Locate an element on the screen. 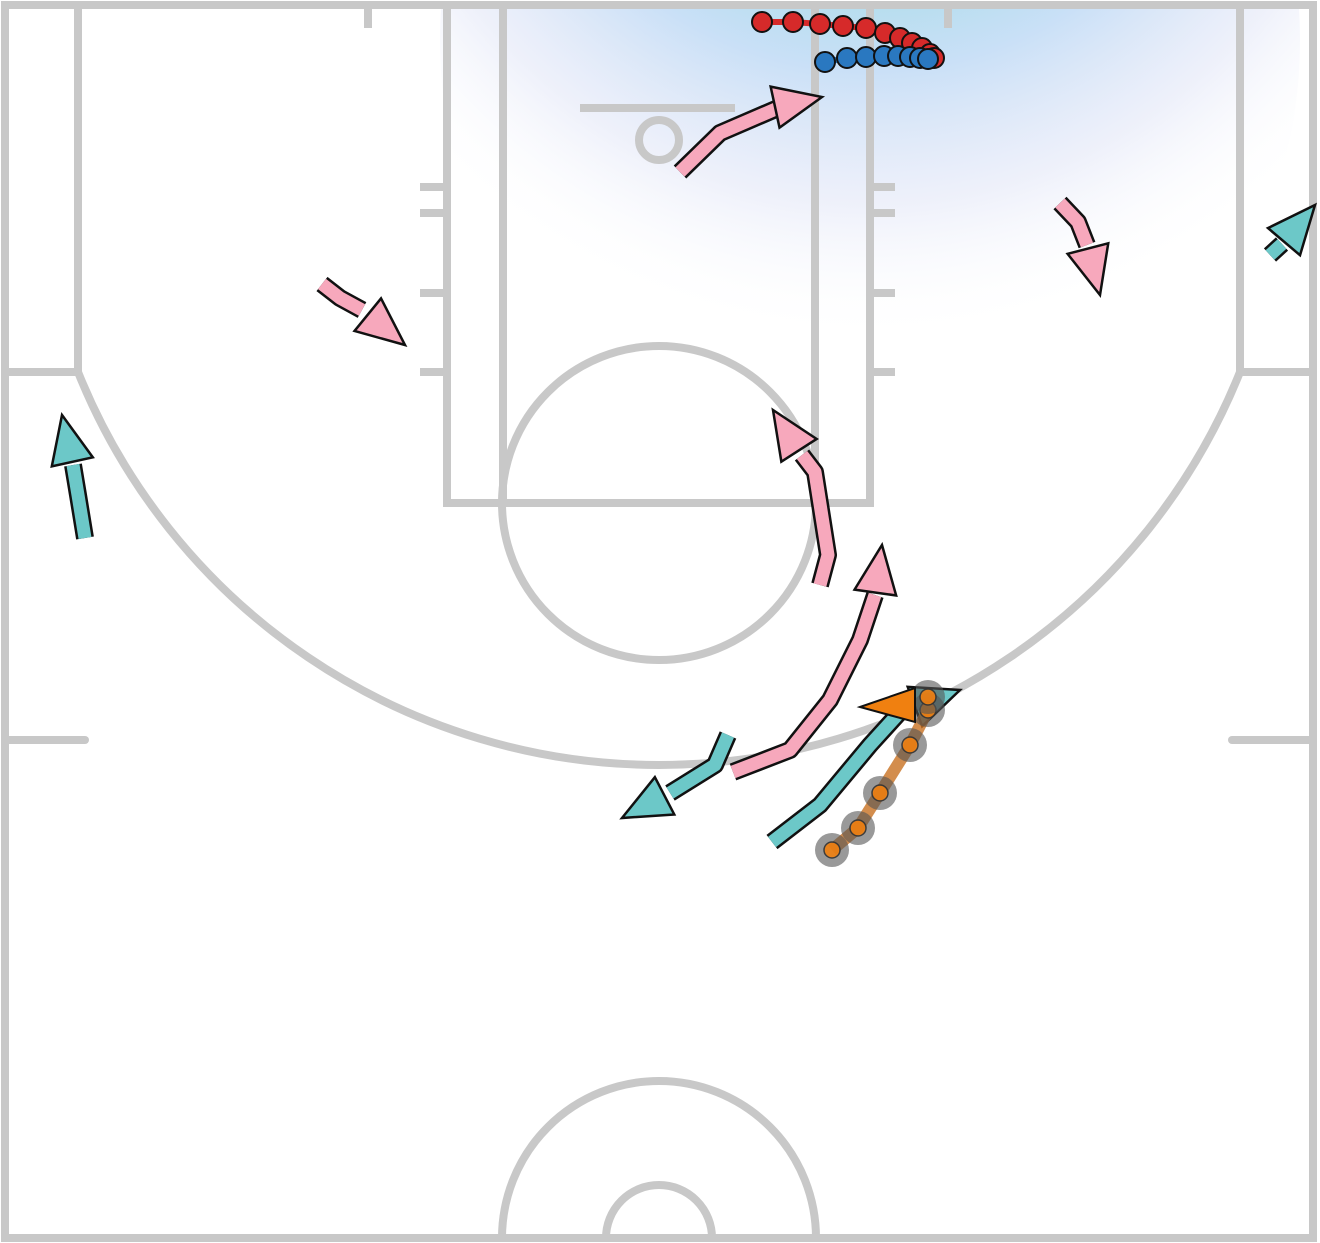 Image resolution: width=1320 pixels, height=1243 pixels. arrow-outline is located at coordinates (806, 686).